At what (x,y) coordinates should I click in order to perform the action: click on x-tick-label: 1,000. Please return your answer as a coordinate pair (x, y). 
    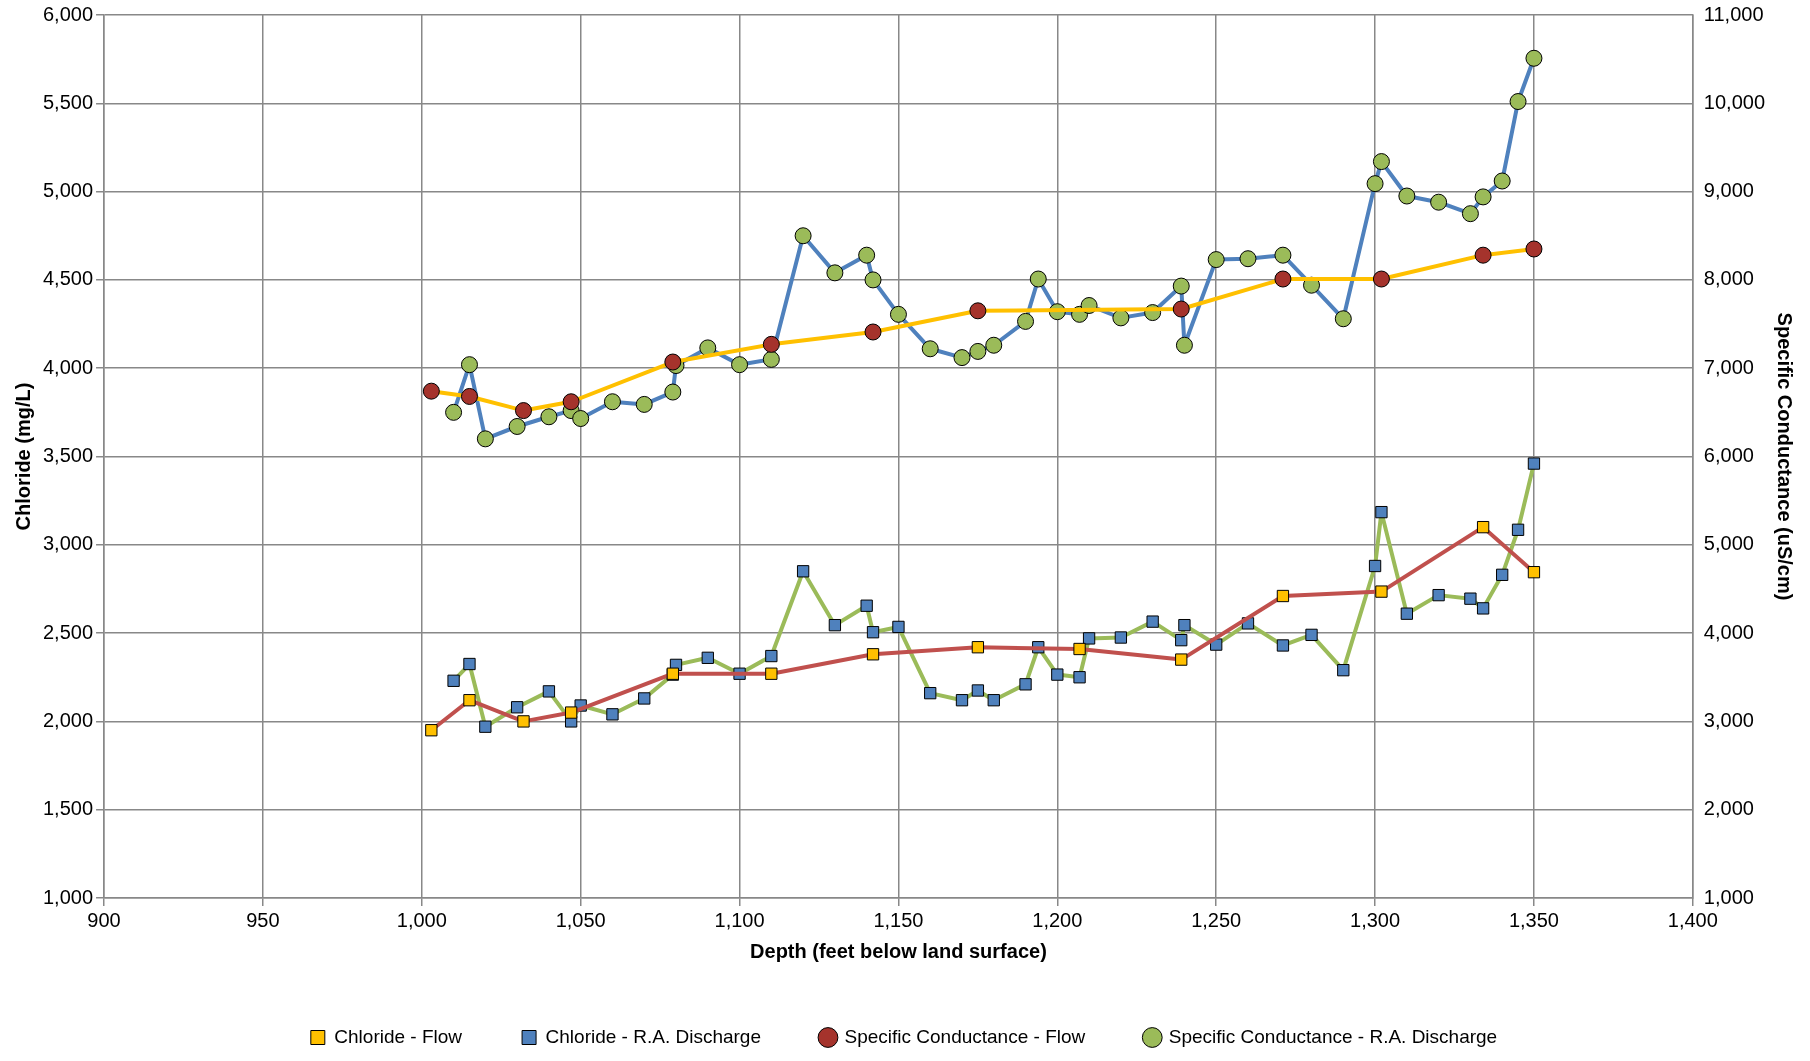
    Looking at the image, I should click on (421, 919).